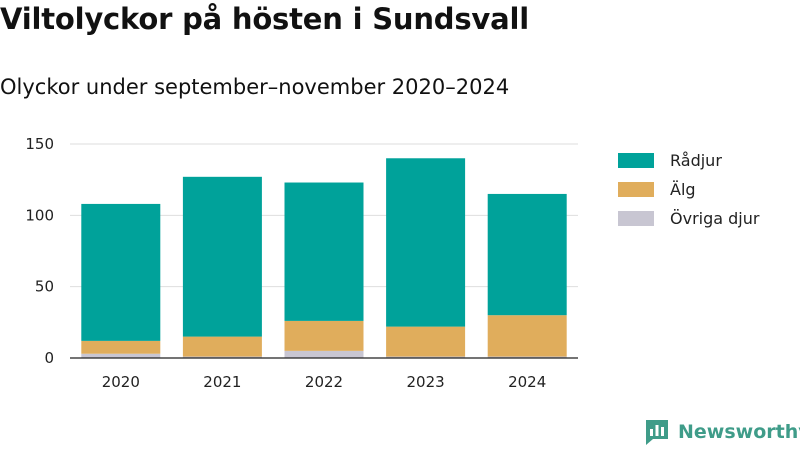  Describe the element at coordinates (39, 144) in the screenshot. I see `y-tick-label: 150` at that location.